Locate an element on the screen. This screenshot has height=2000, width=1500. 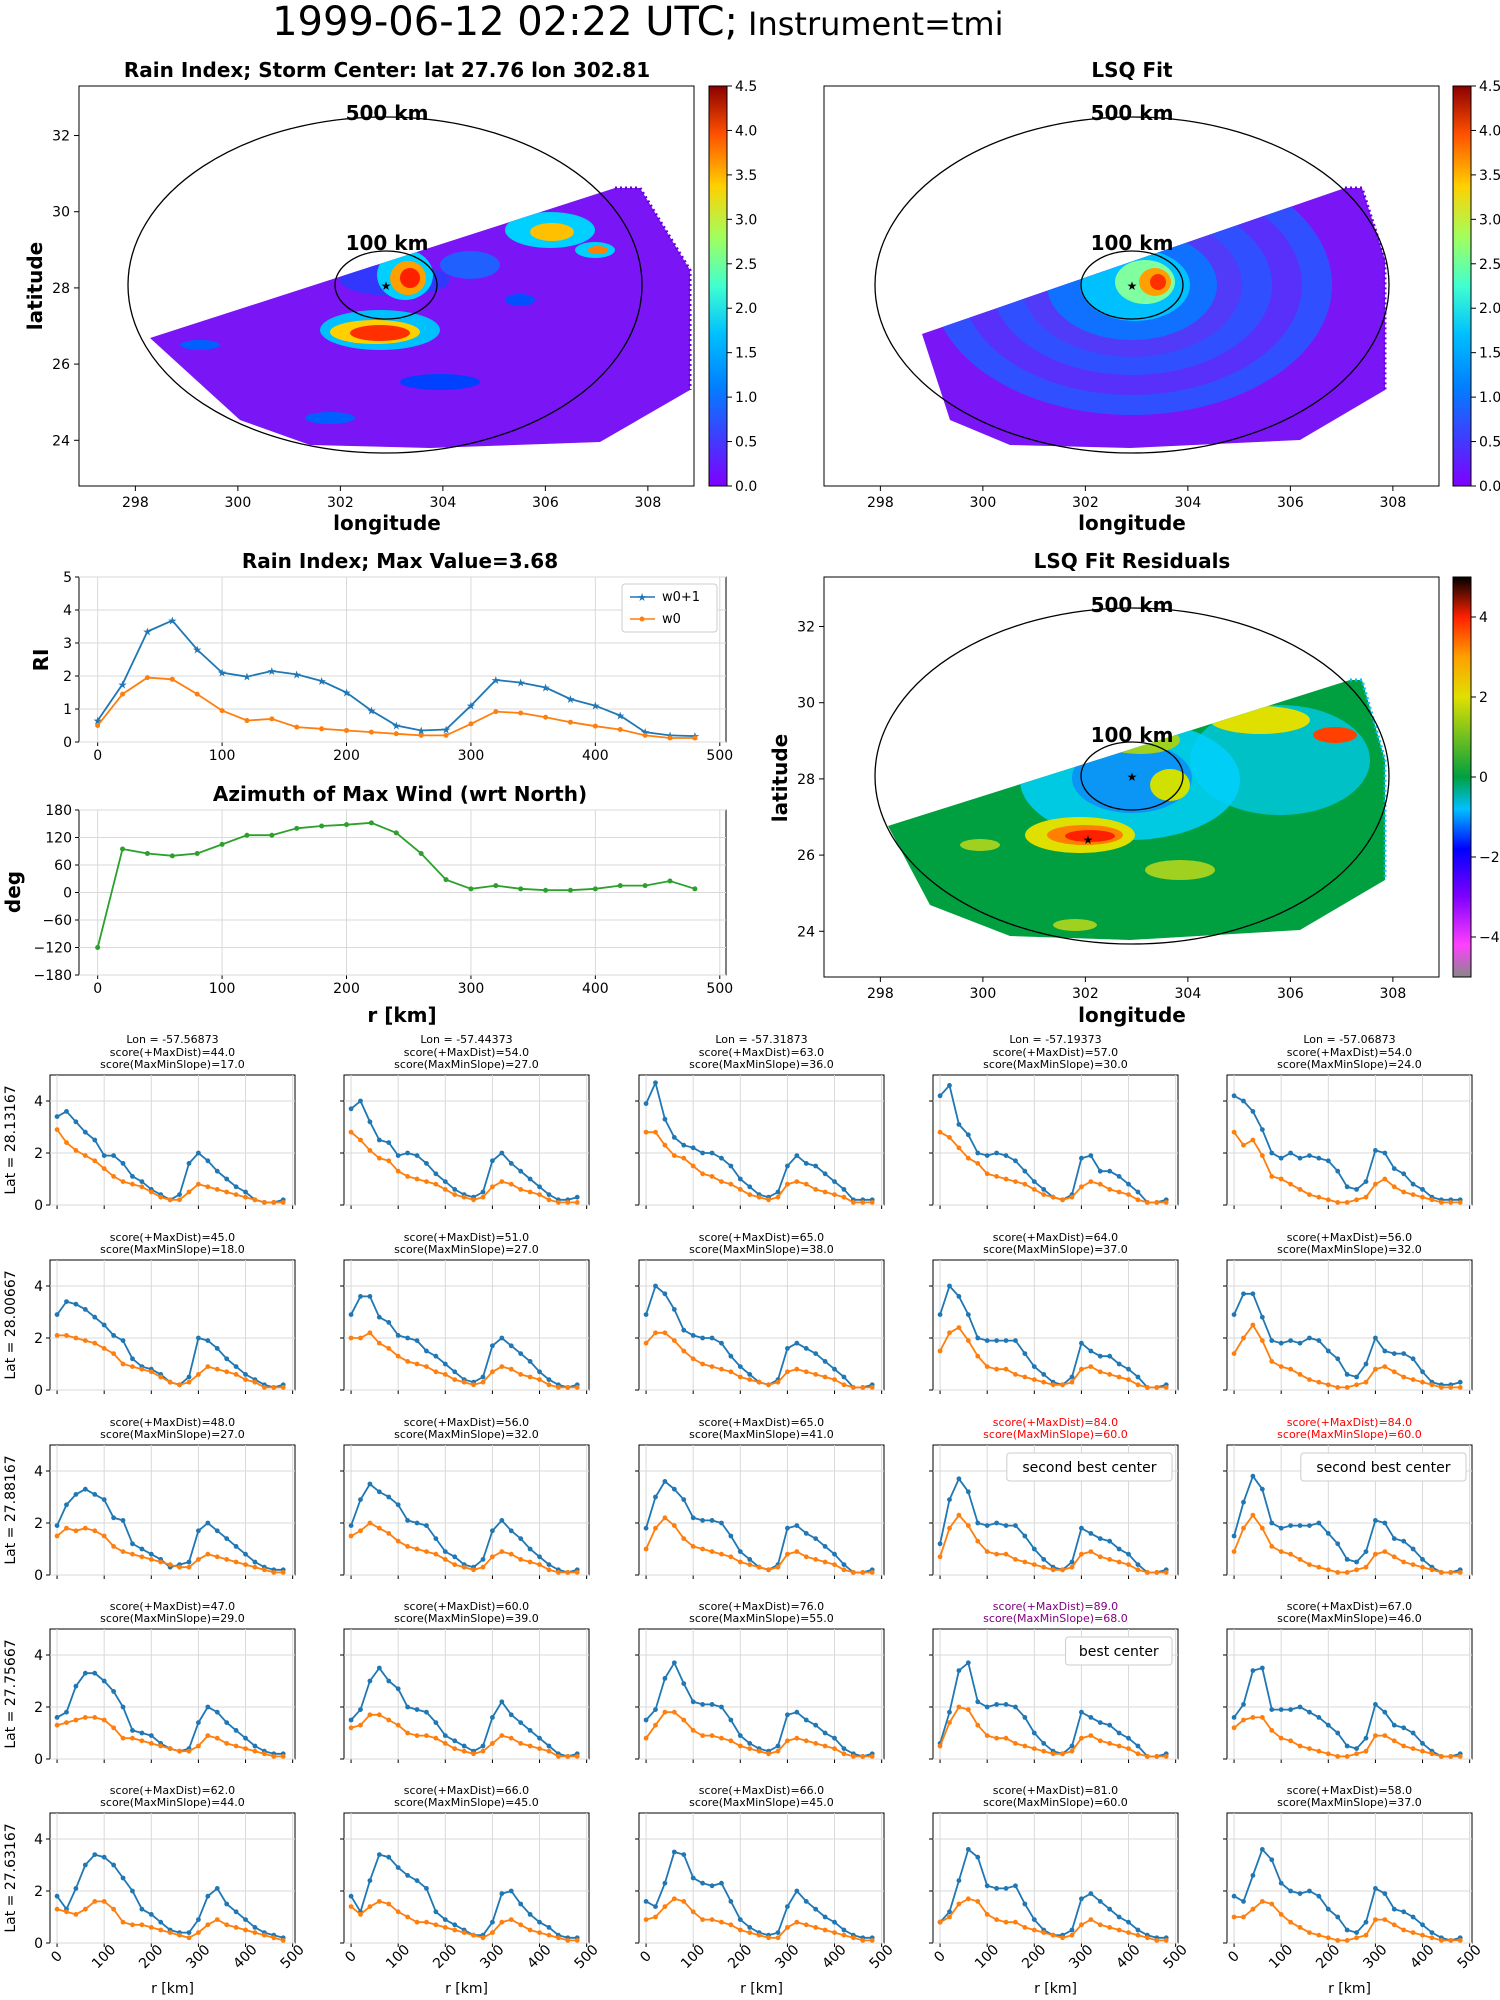
legend-dot-icon is located at coordinates (642, 619).